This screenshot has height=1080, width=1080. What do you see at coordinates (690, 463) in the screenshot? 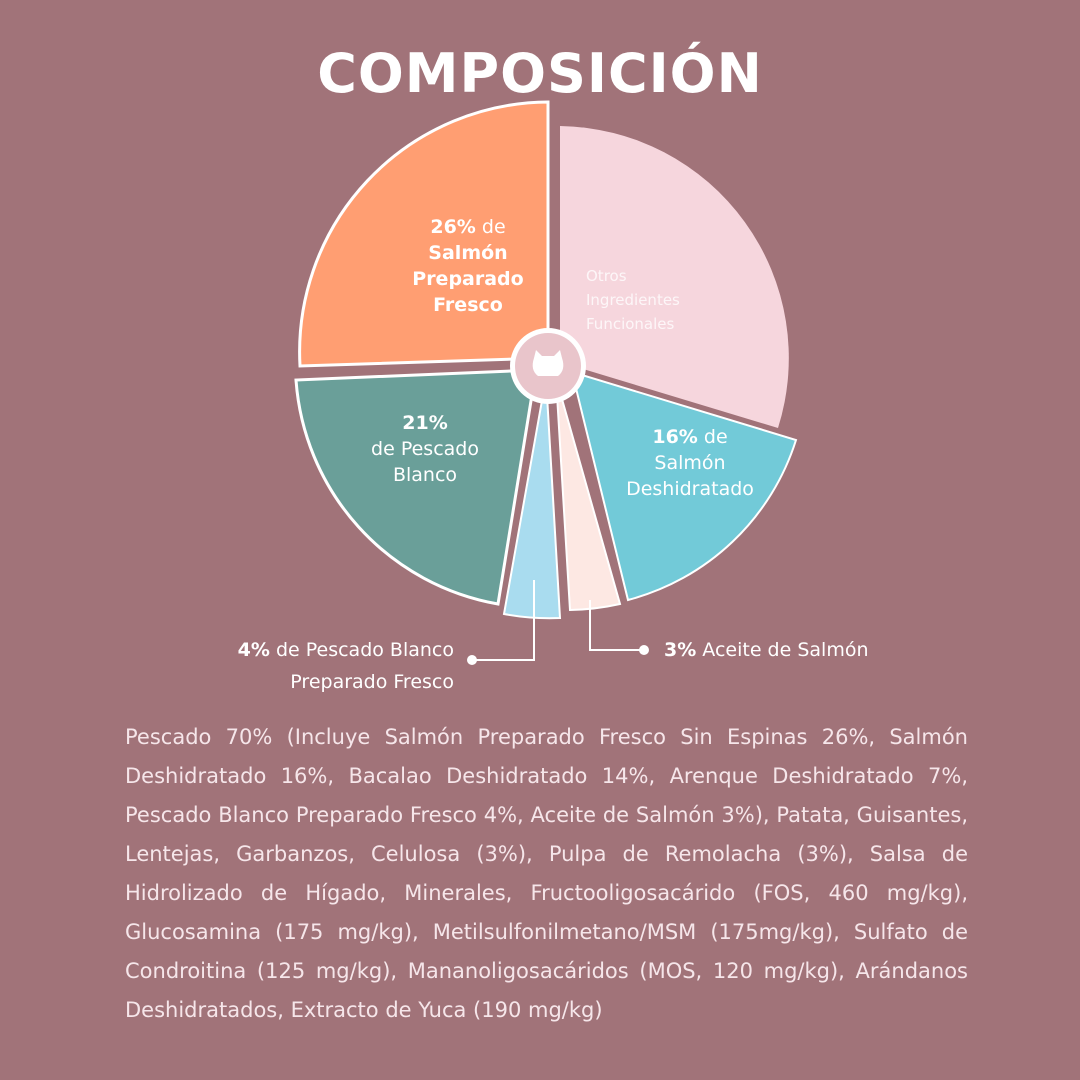
I see `label-salmon-deshidratado: 16% de Salmón Deshidratado` at bounding box center [690, 463].